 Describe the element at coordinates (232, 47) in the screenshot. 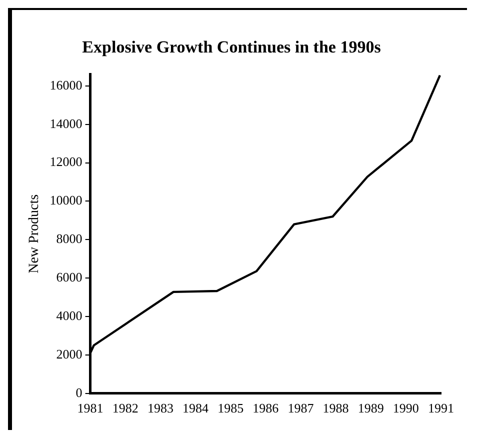

I see `chart-title: Explosive Growth Continues in the 1990s` at that location.